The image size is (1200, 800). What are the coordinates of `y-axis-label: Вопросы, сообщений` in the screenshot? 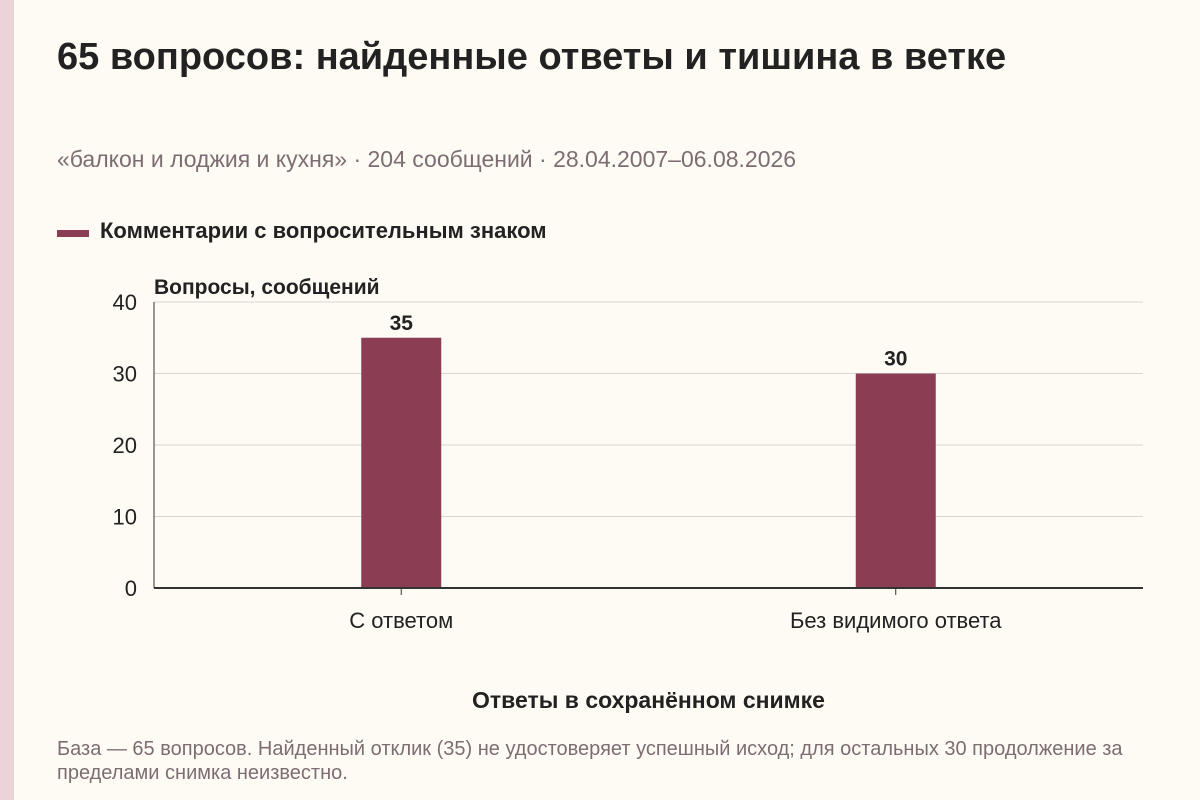 It's located at (267, 287).